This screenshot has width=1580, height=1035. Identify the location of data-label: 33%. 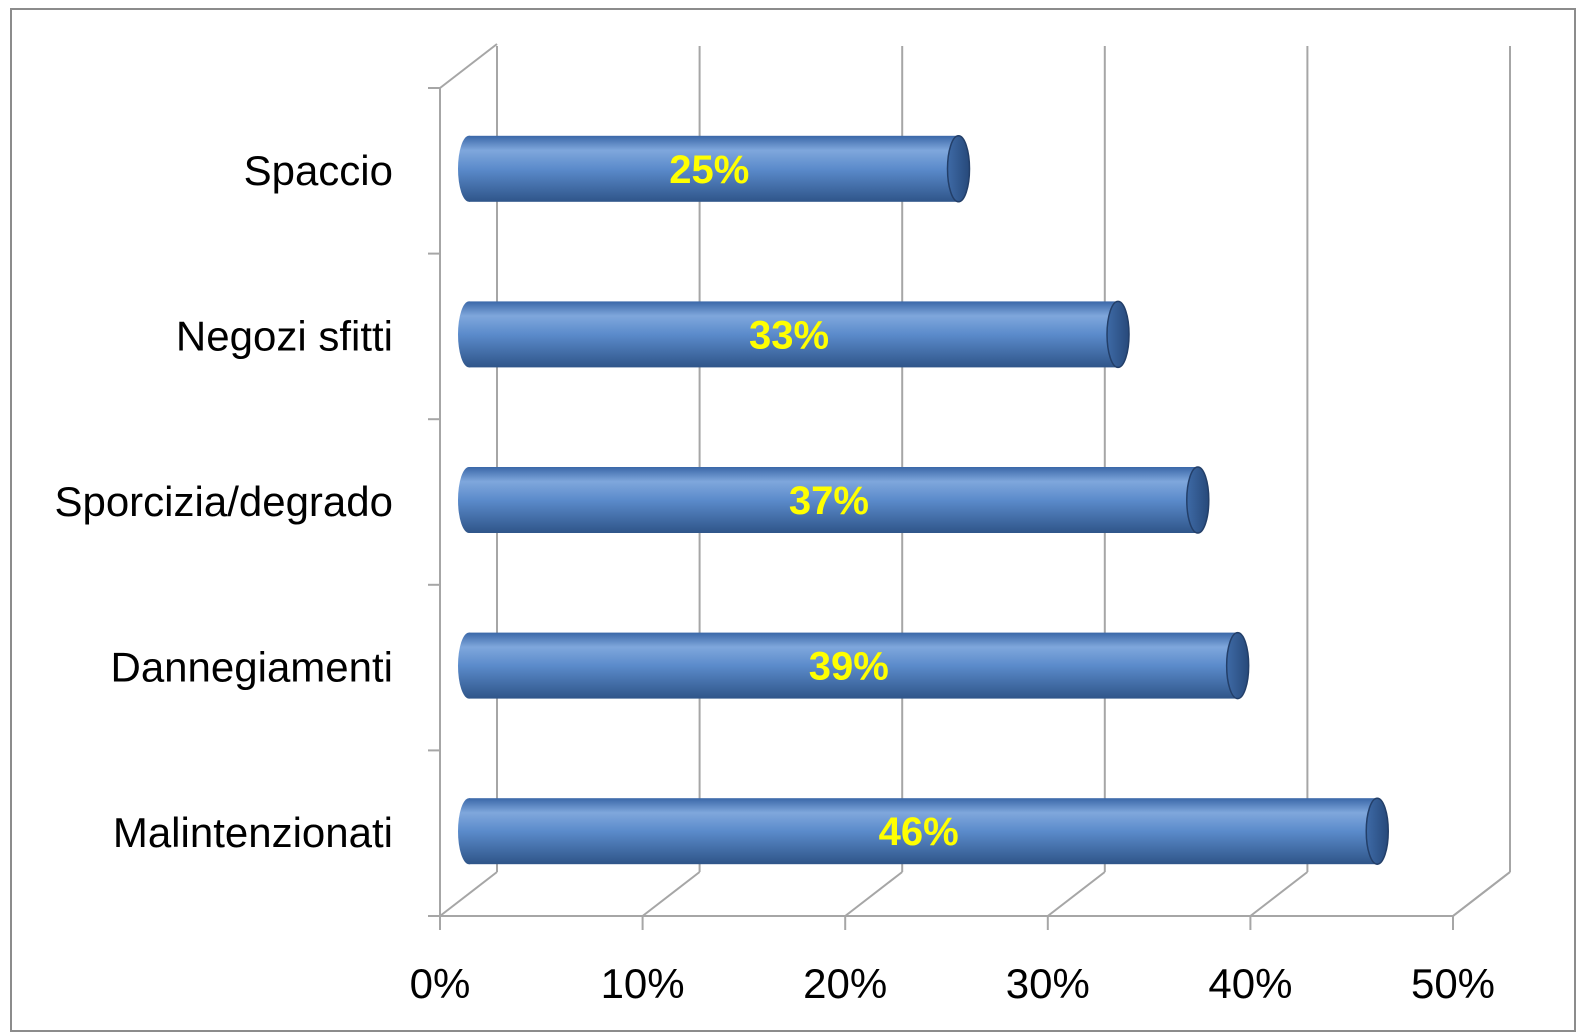
(789, 335).